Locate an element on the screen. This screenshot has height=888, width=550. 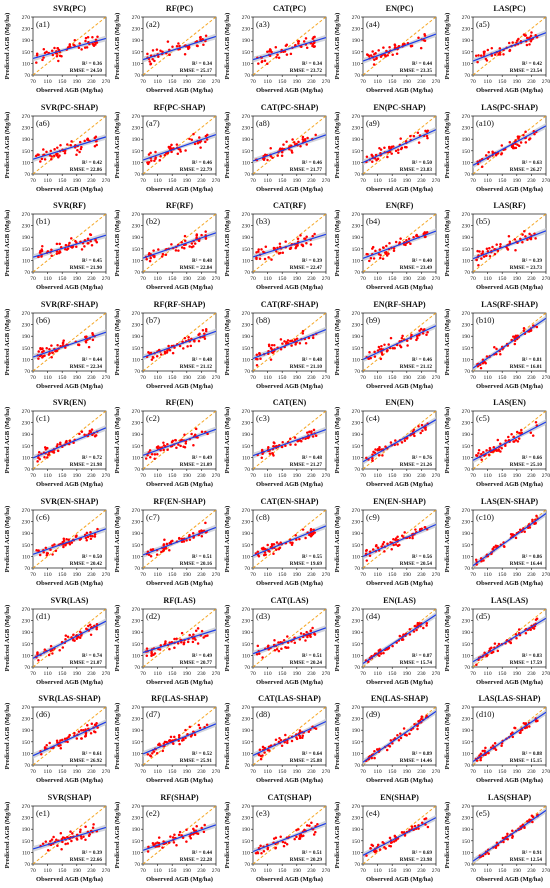
panel-tag: (b10) is located at coordinates (485, 320).